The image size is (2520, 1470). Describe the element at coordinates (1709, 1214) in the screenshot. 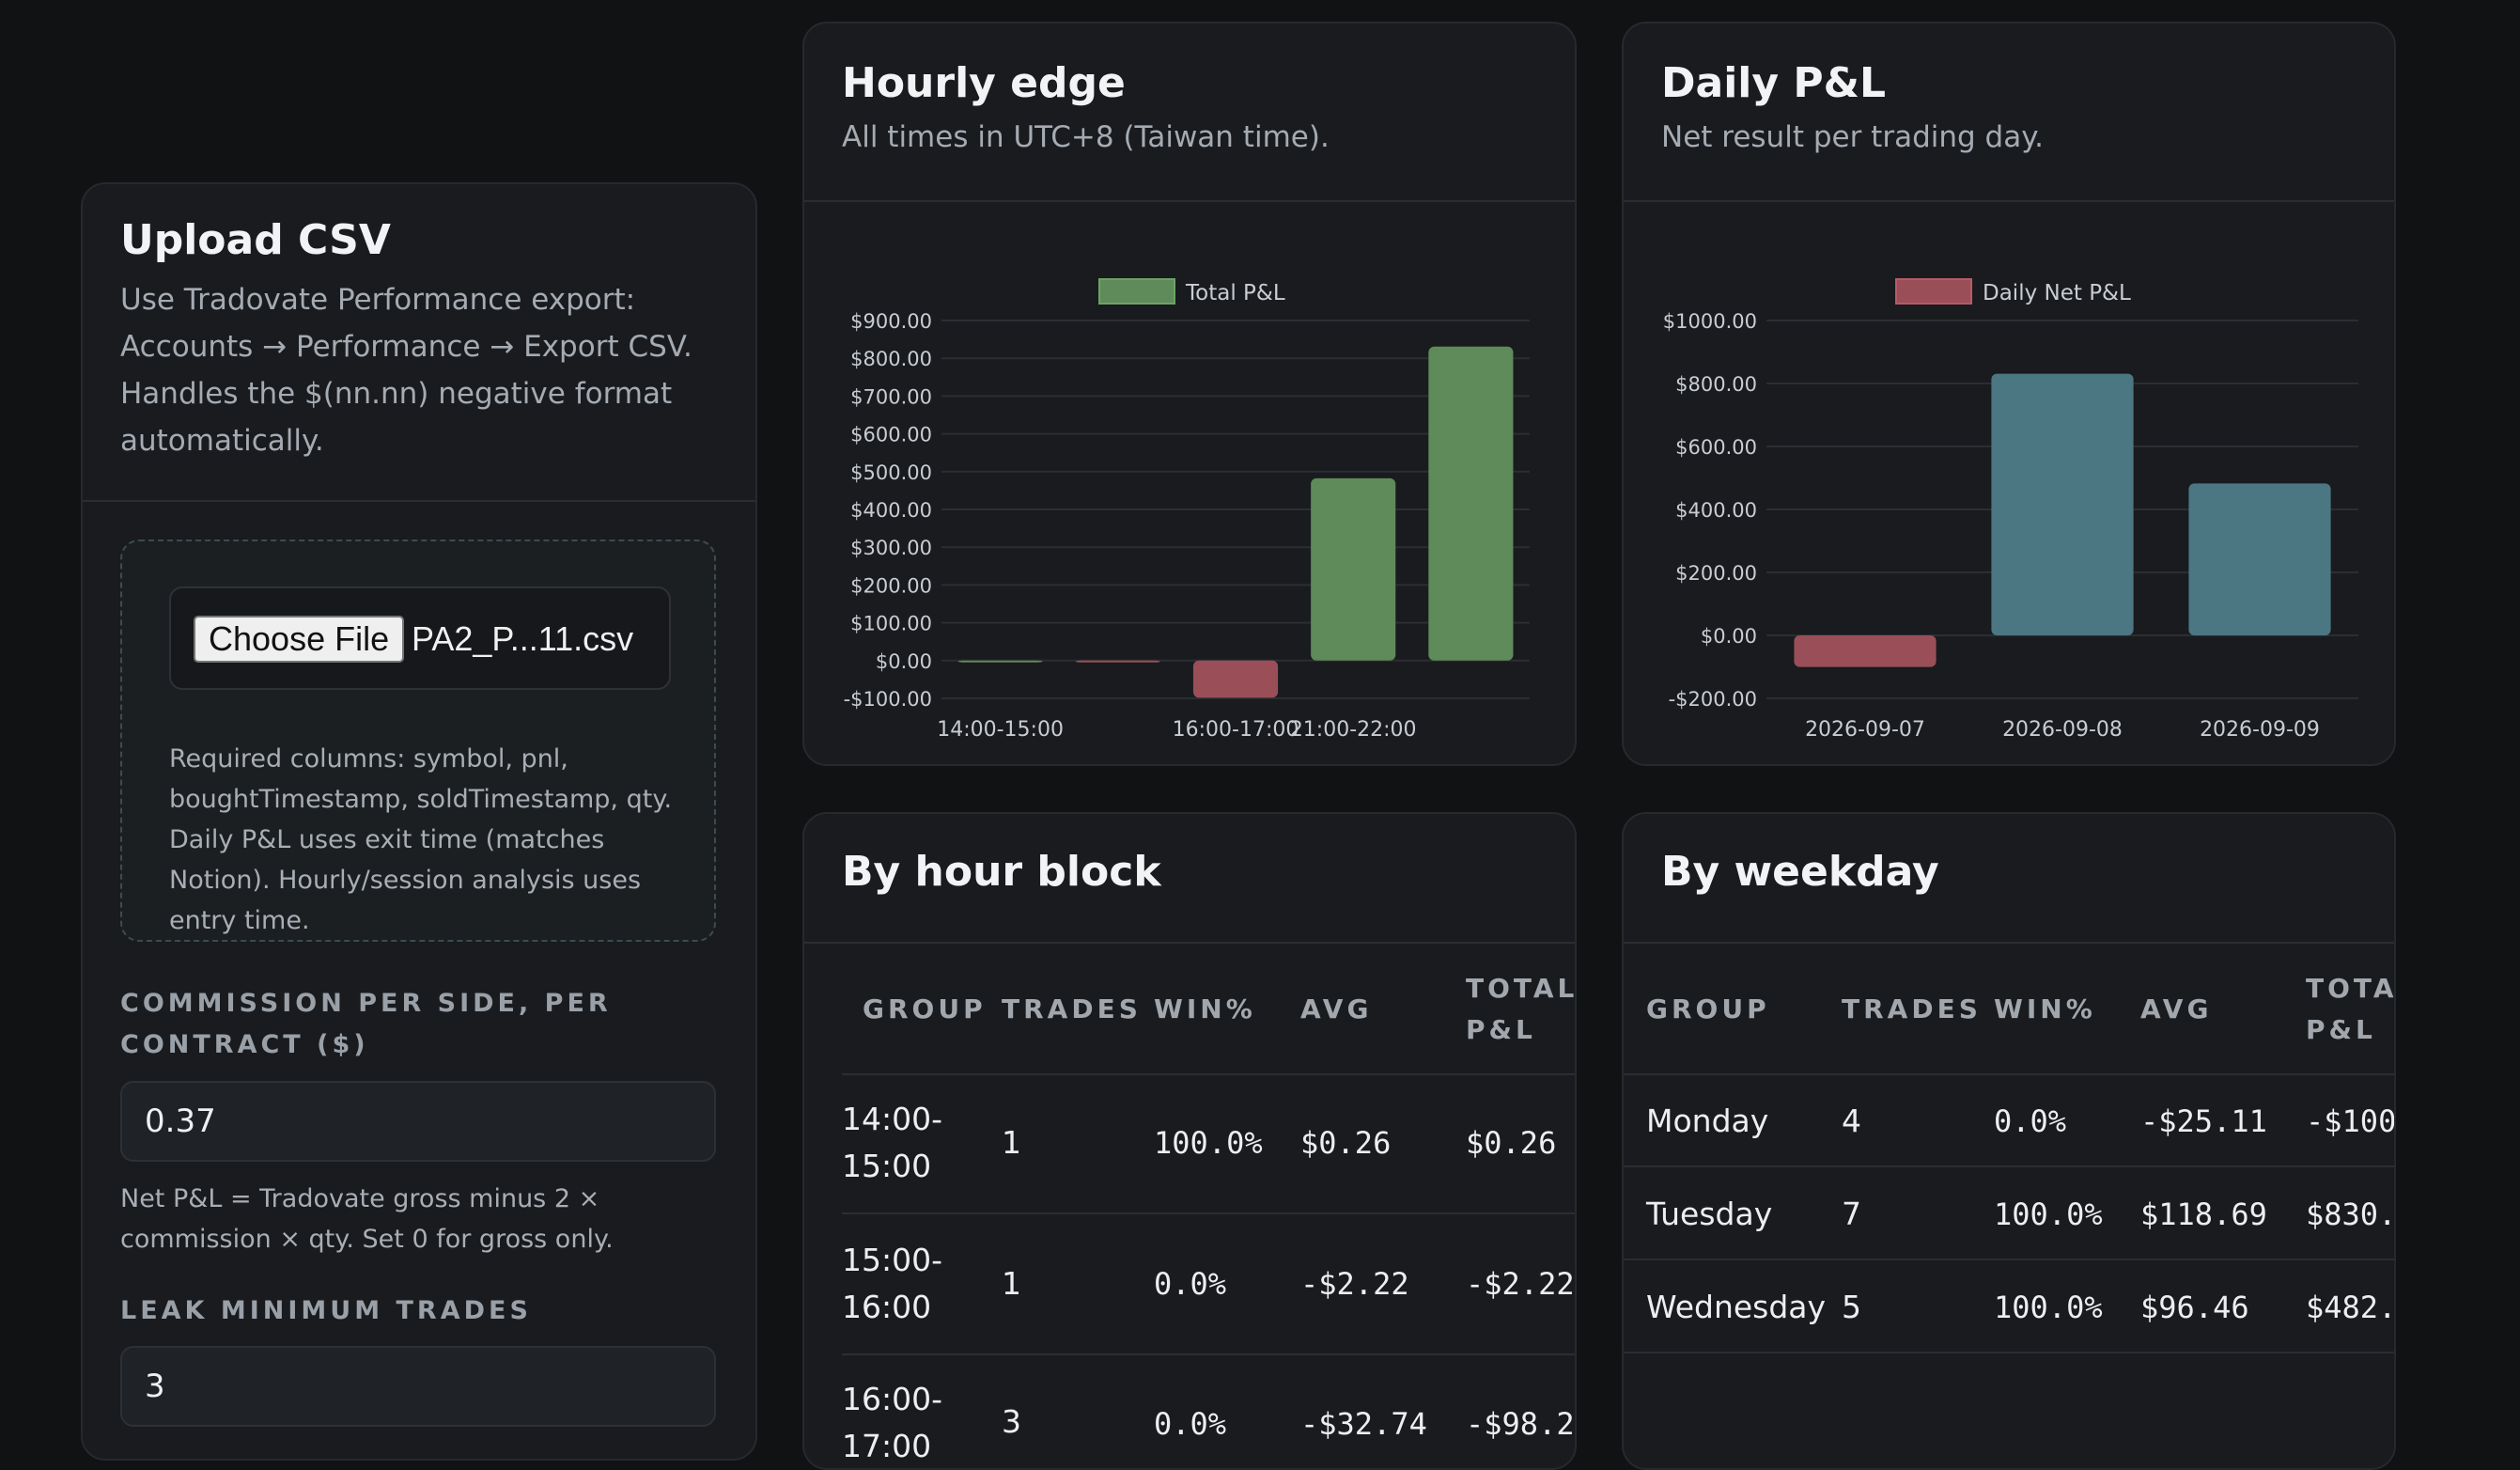

I see `cell-group: Tuesday` at that location.